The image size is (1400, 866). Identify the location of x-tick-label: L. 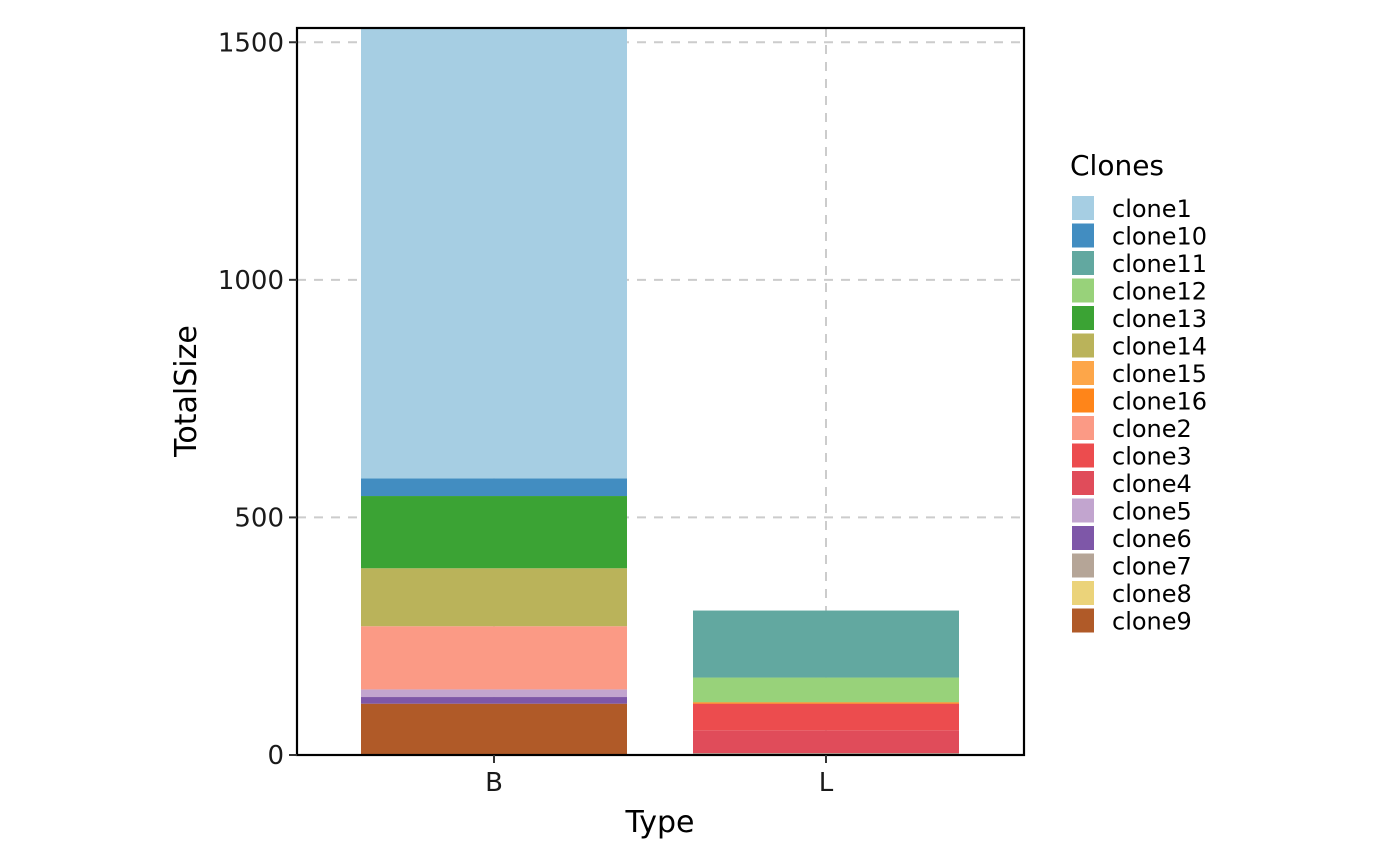
(826, 783).